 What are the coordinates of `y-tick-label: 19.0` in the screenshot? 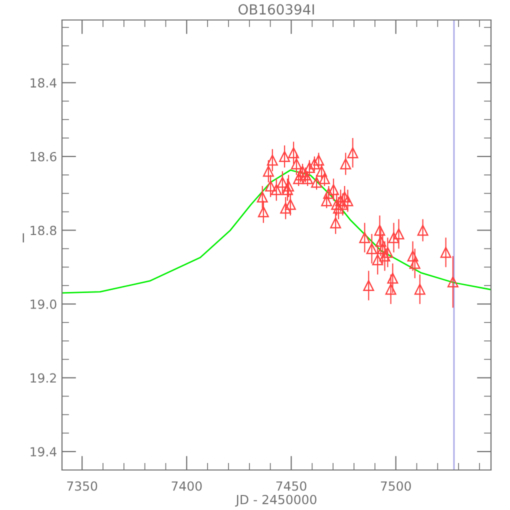 It's located at (43, 304).